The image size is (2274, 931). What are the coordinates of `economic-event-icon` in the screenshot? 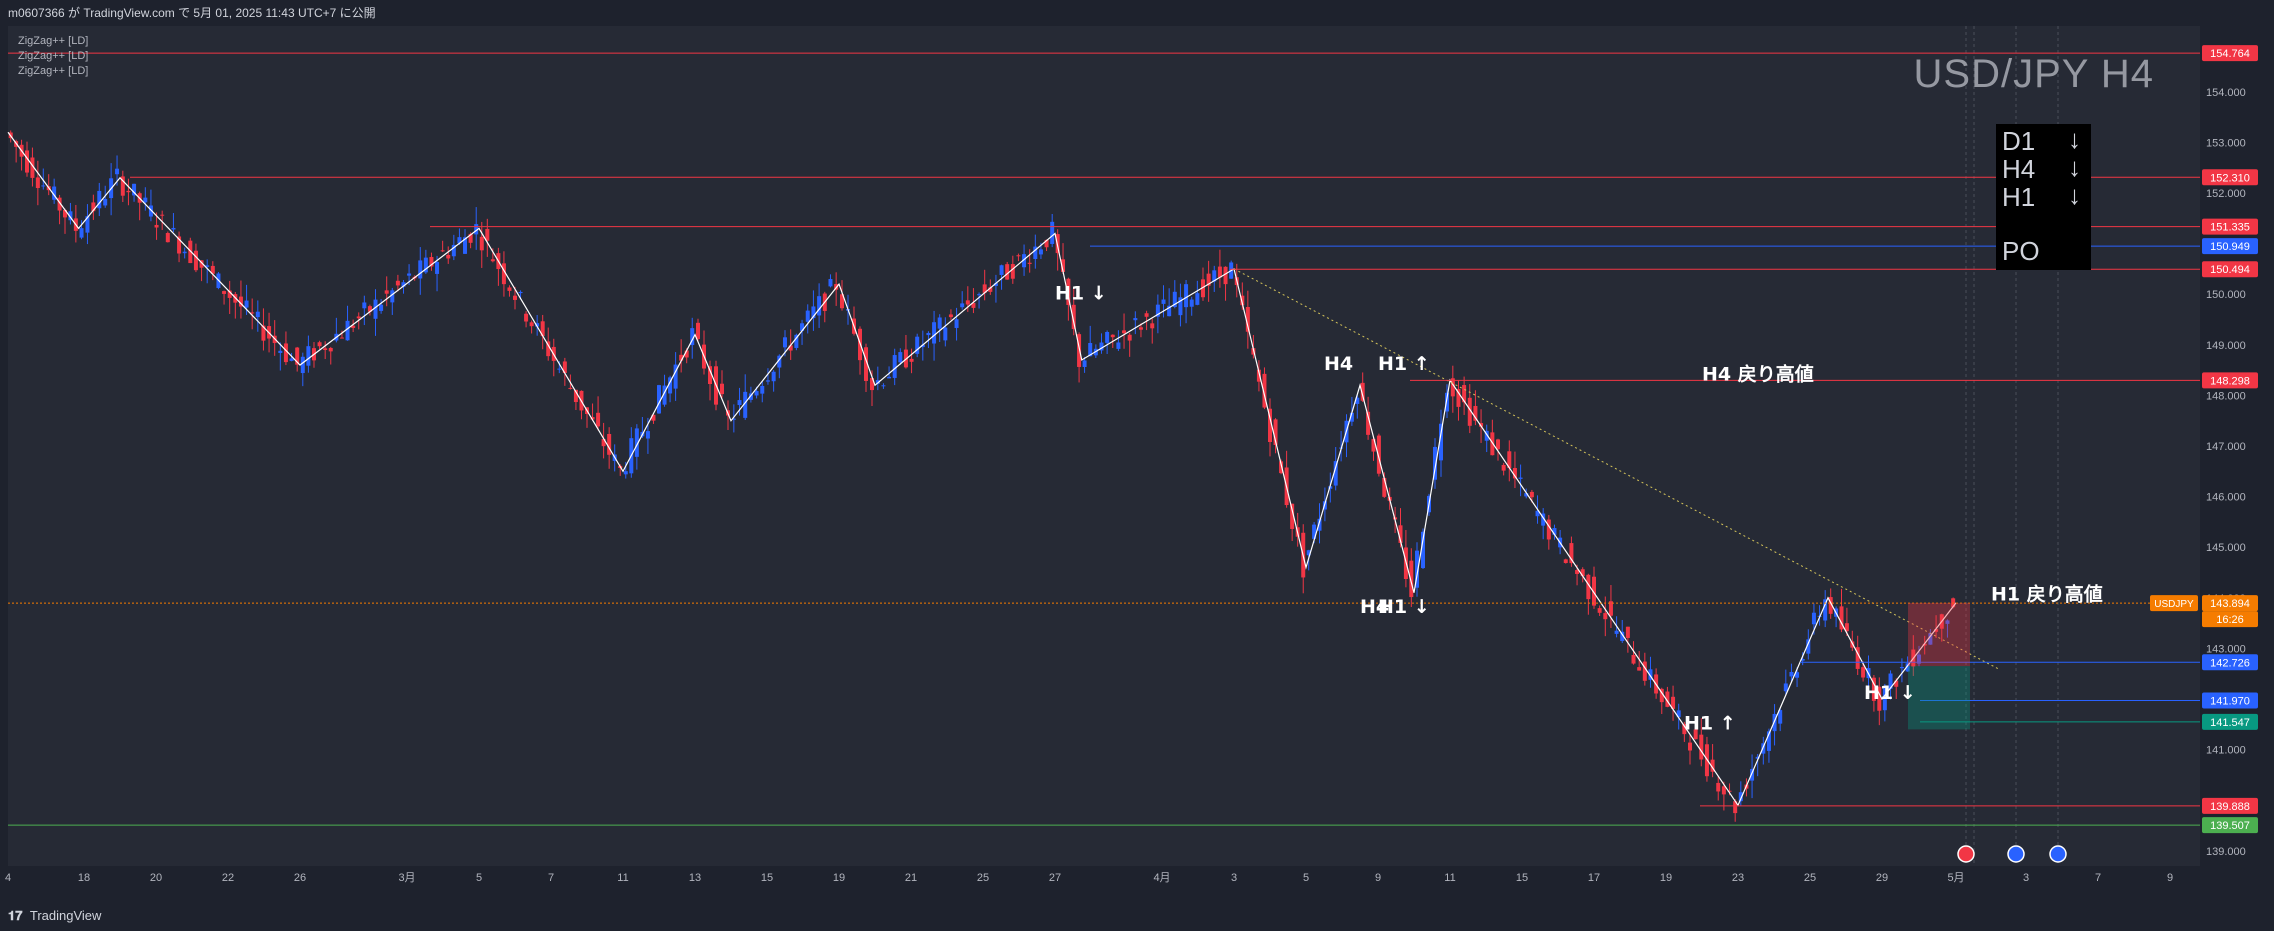 It's located at (1966, 854).